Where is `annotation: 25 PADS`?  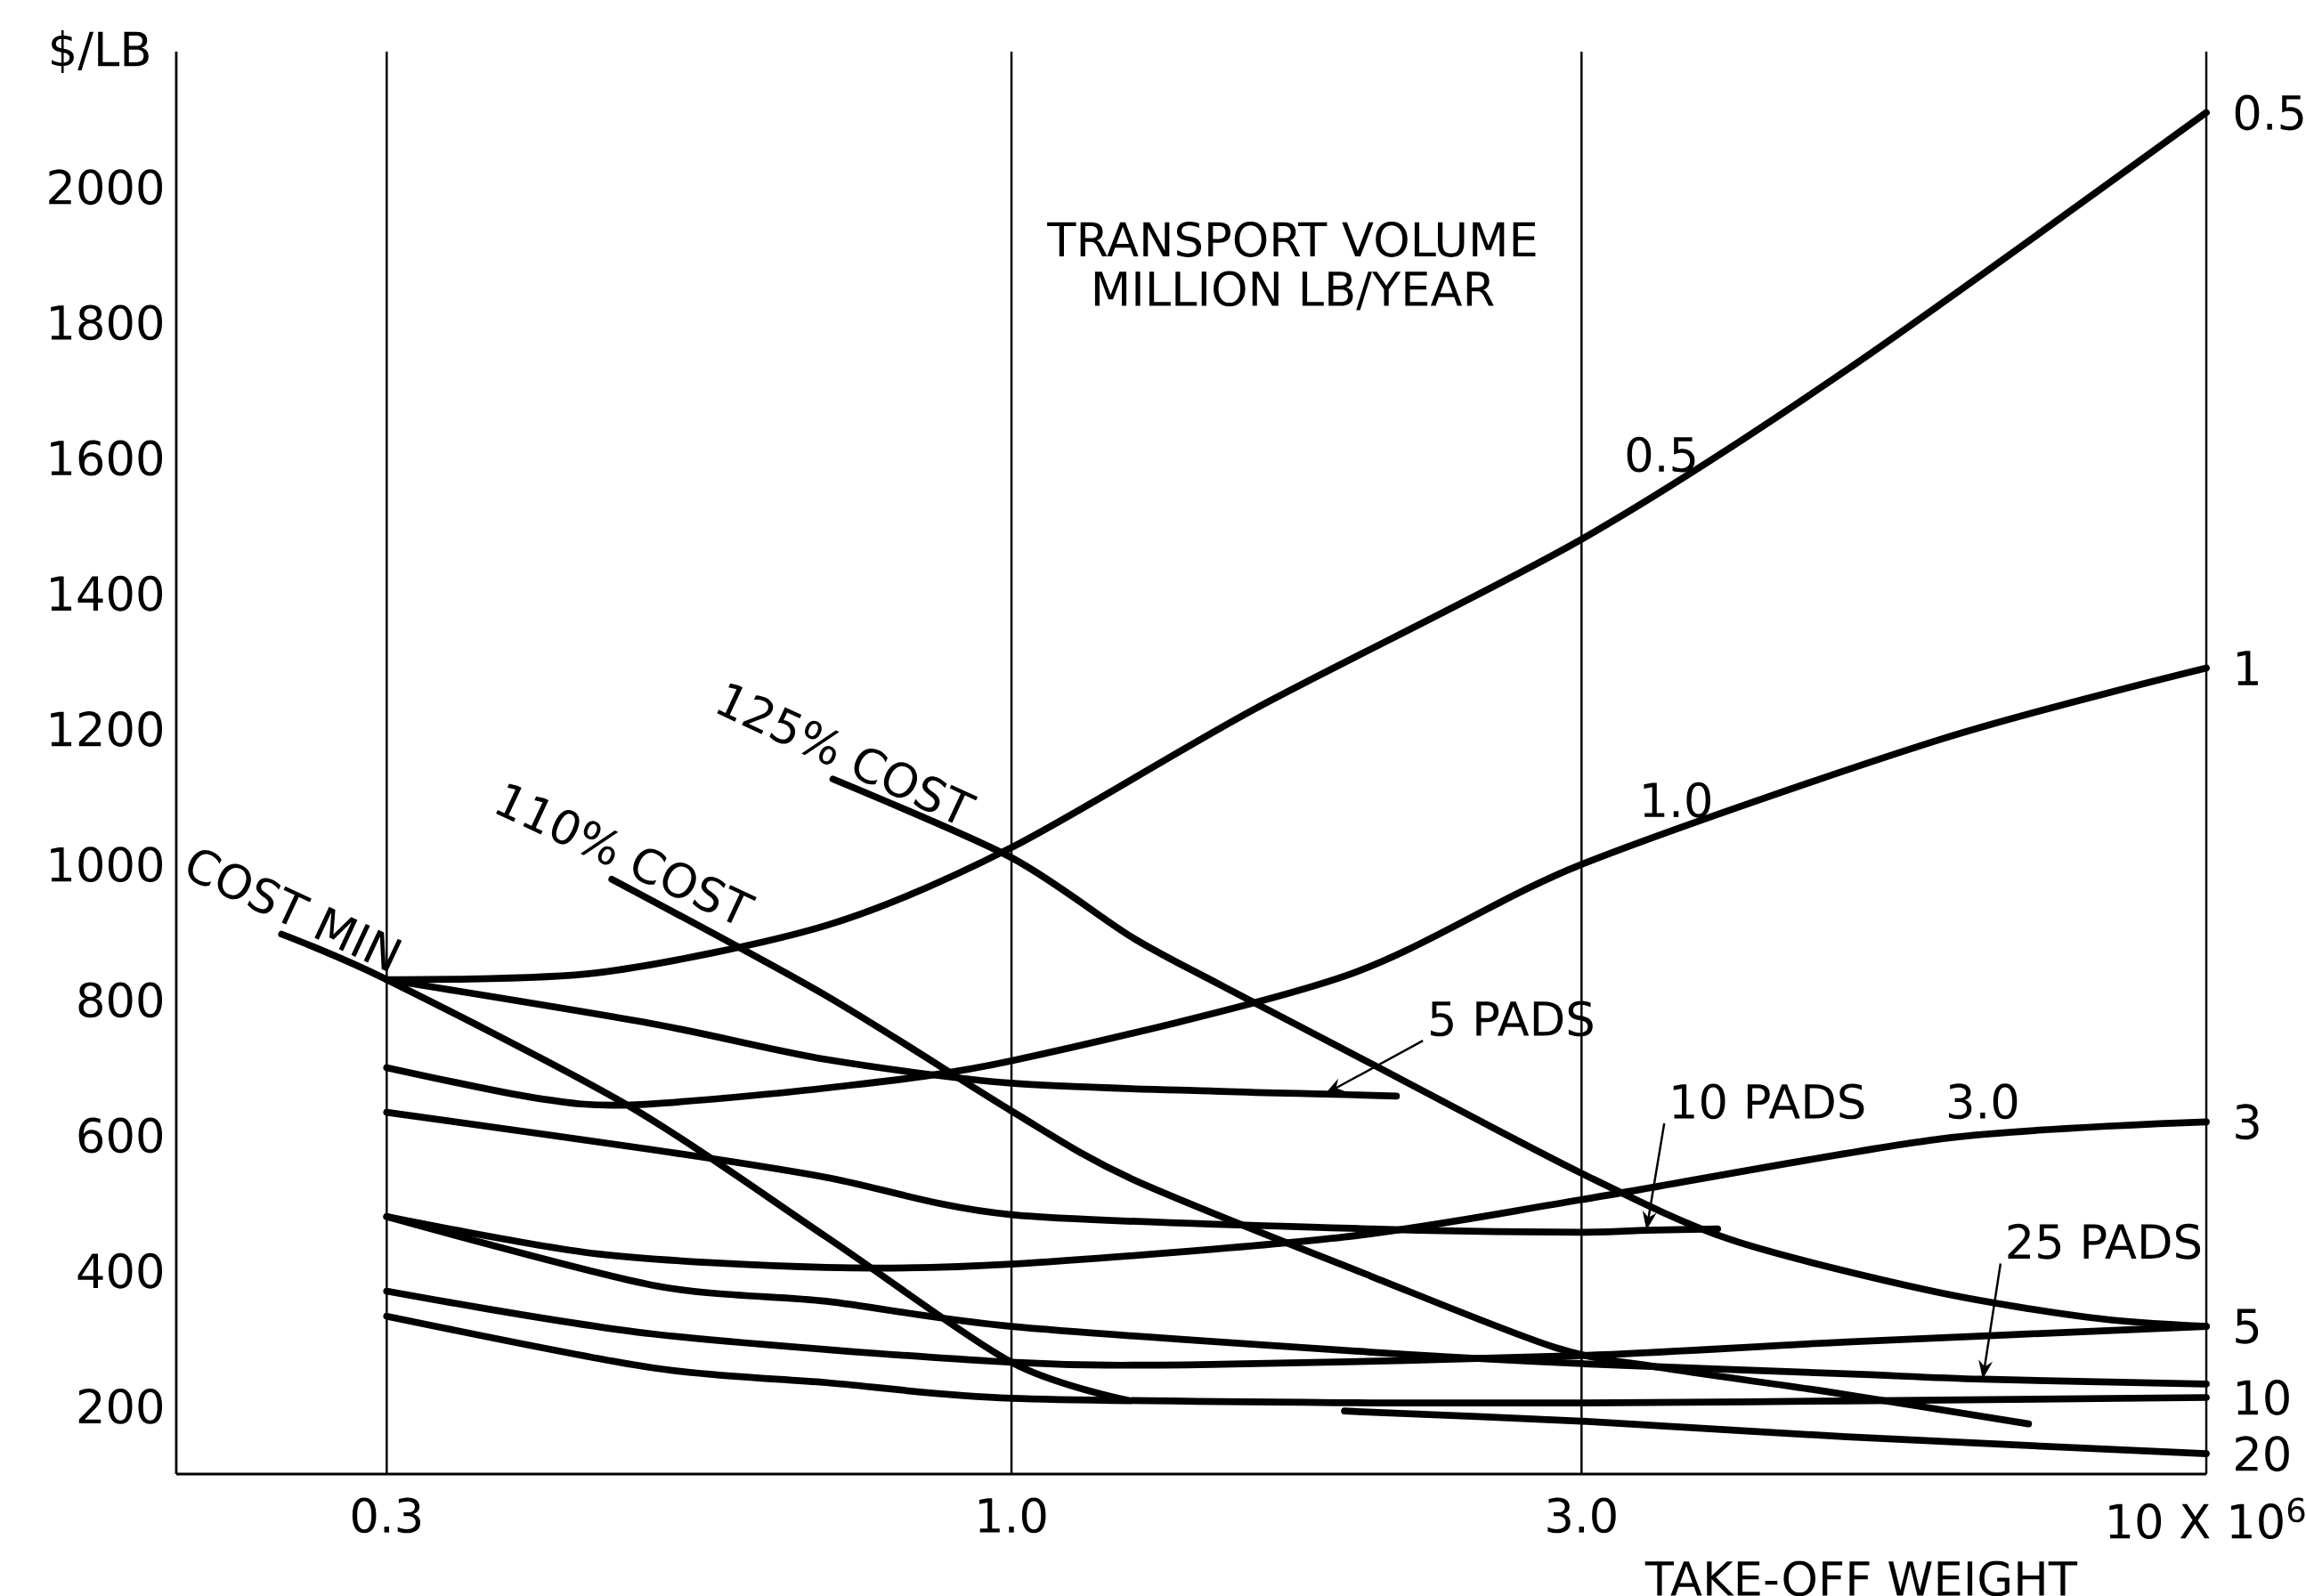 annotation: 25 PADS is located at coordinates (2104, 1241).